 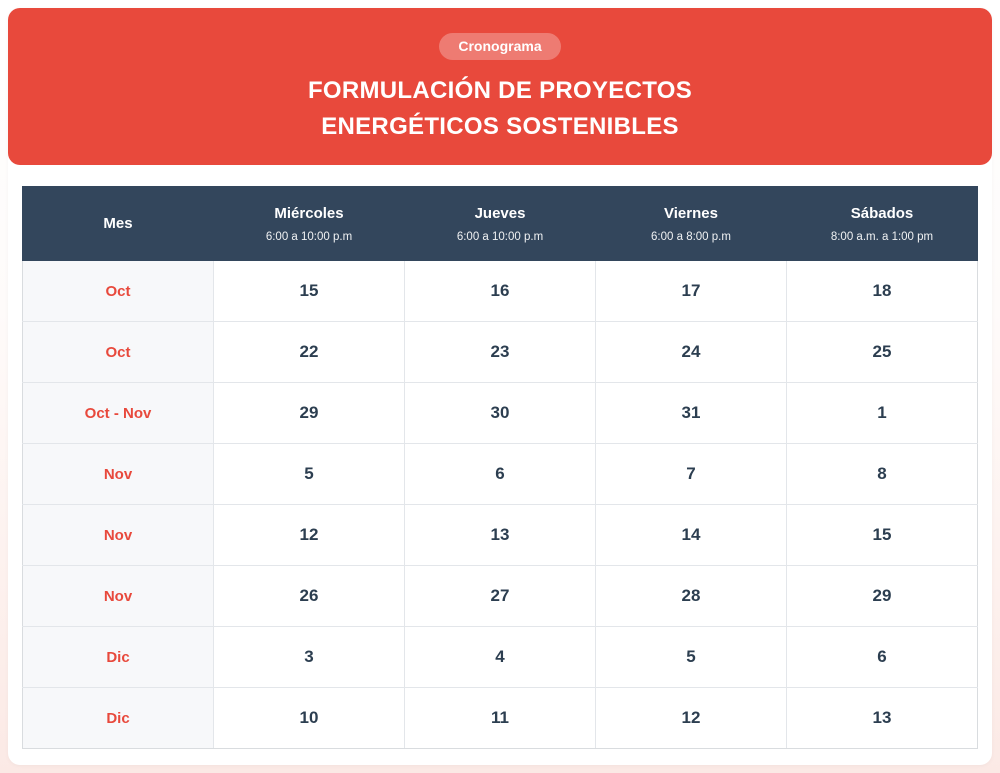 What do you see at coordinates (309, 718) in the screenshot?
I see `date-cell: 10` at bounding box center [309, 718].